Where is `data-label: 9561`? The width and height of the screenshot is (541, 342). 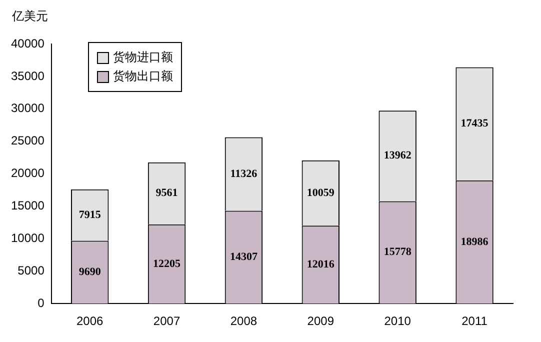
data-label: 9561 is located at coordinates (167, 193).